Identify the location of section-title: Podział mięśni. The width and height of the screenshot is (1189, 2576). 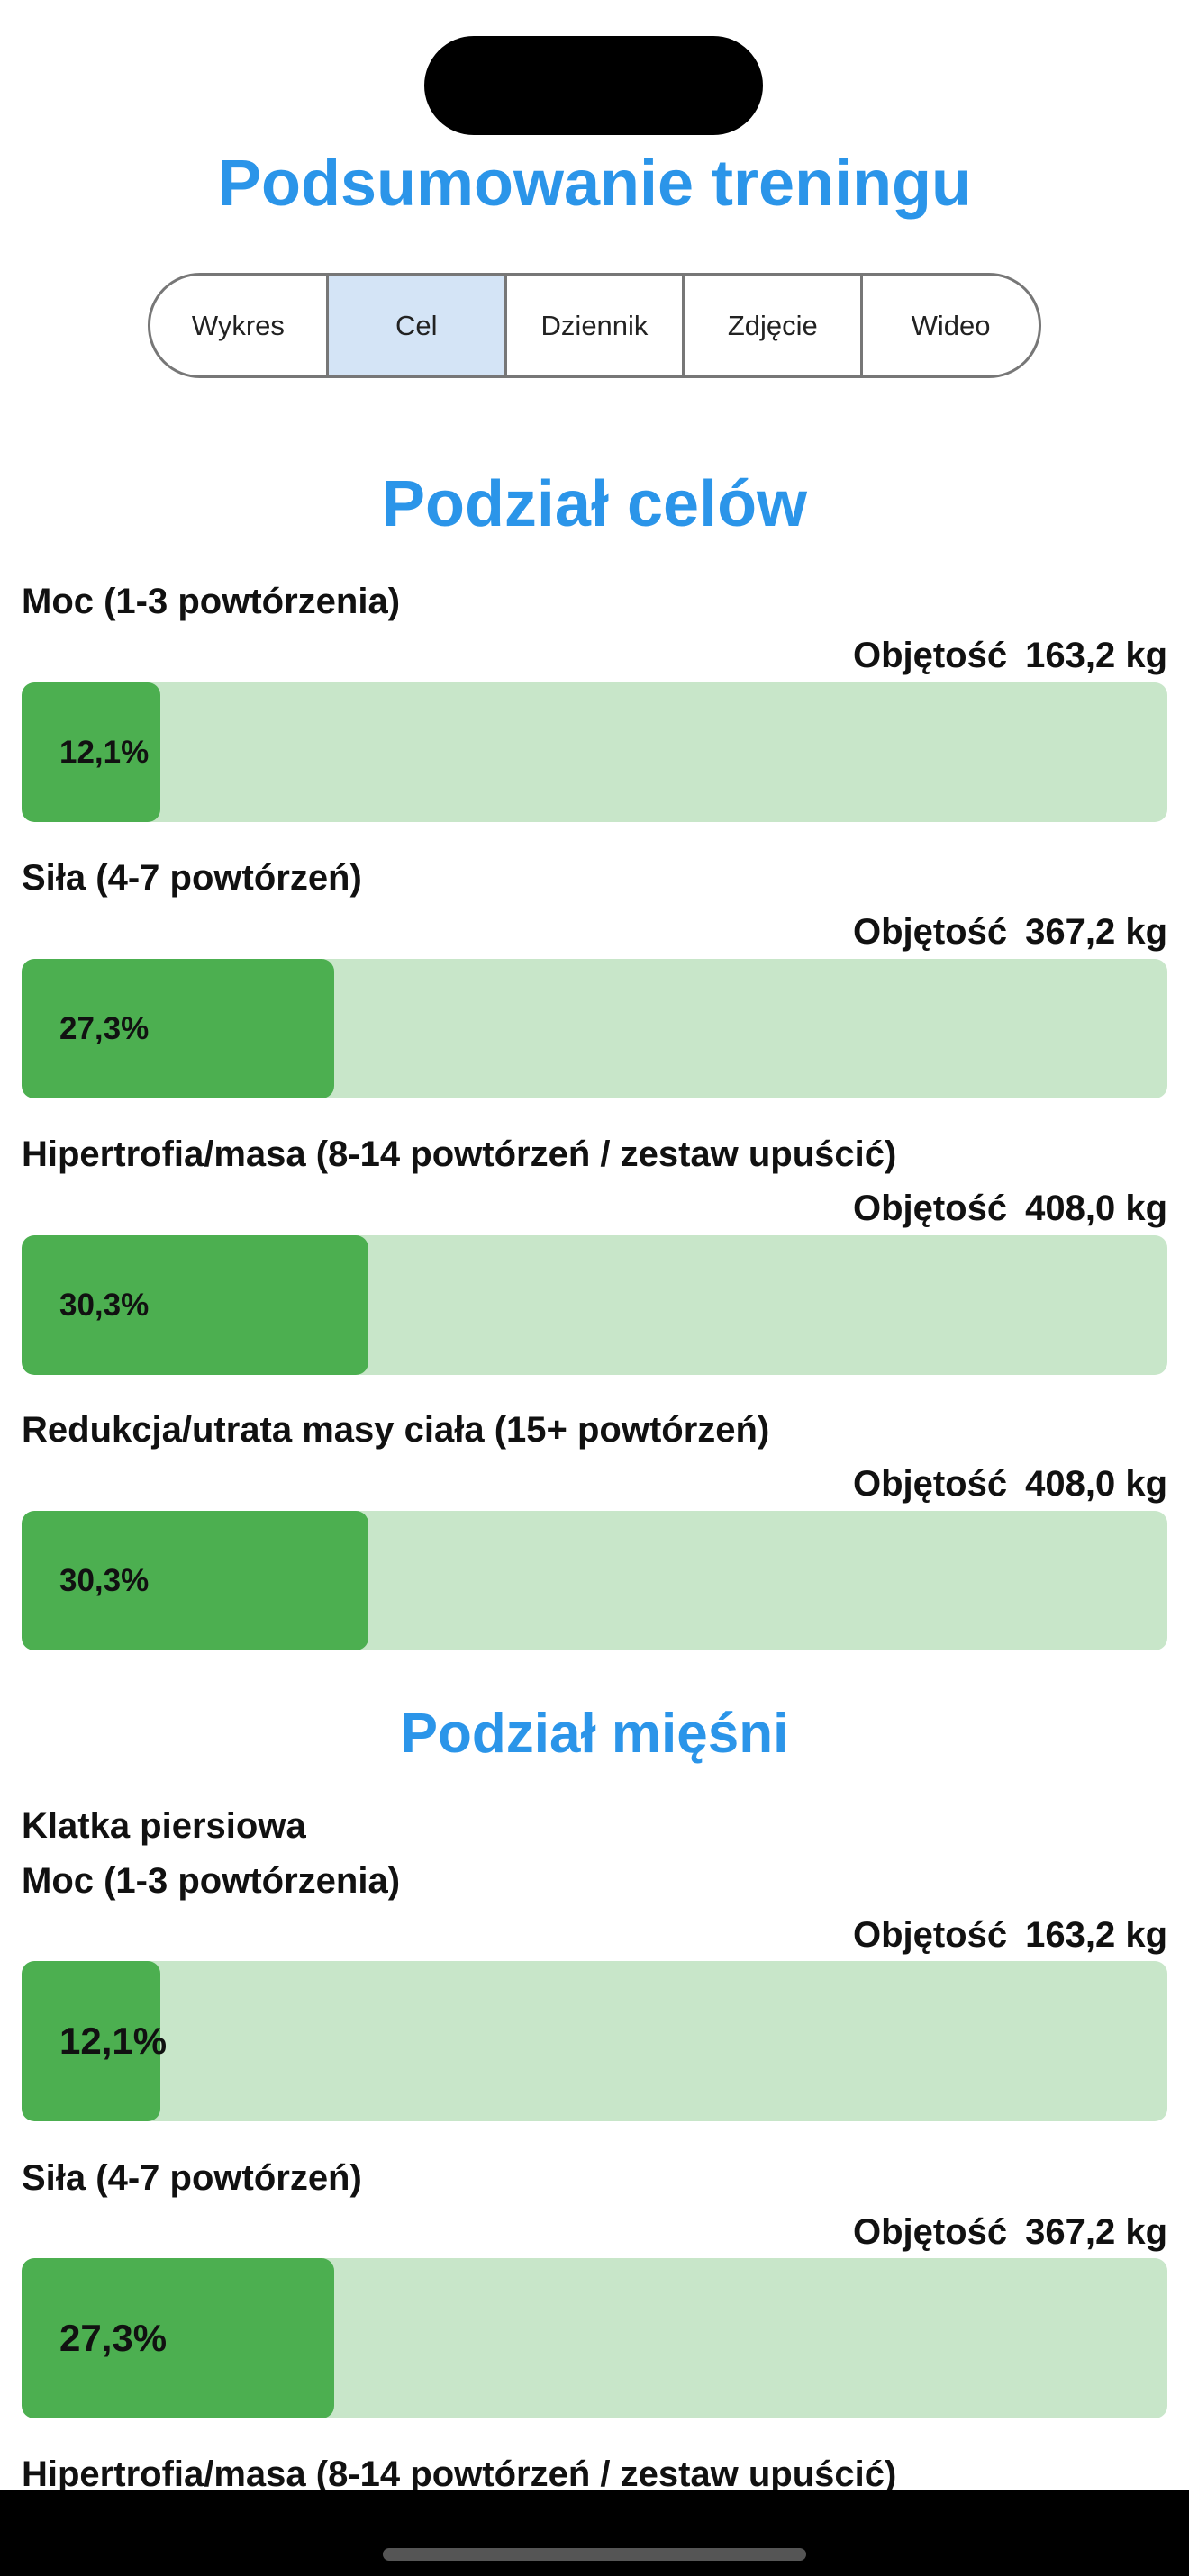
(594, 1734).